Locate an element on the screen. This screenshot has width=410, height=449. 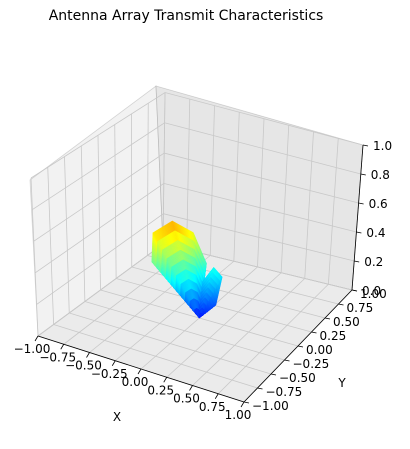
z-tick-label: 0.8 is located at coordinates (380, 175).